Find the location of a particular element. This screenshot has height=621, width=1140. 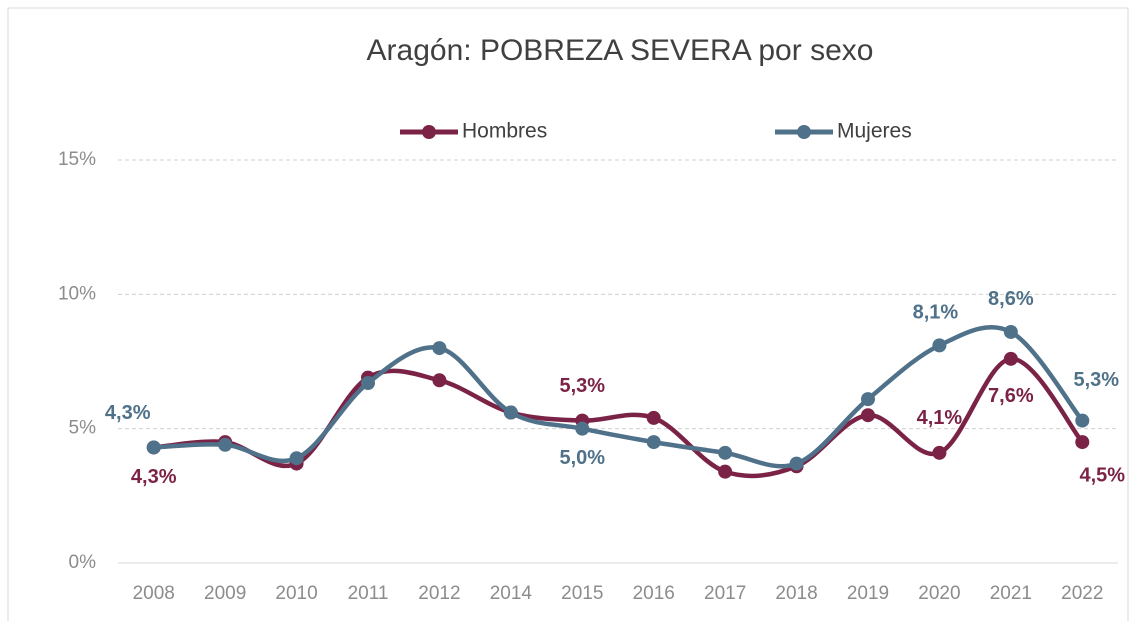

x-tick-label: 2020 is located at coordinates (939, 593).